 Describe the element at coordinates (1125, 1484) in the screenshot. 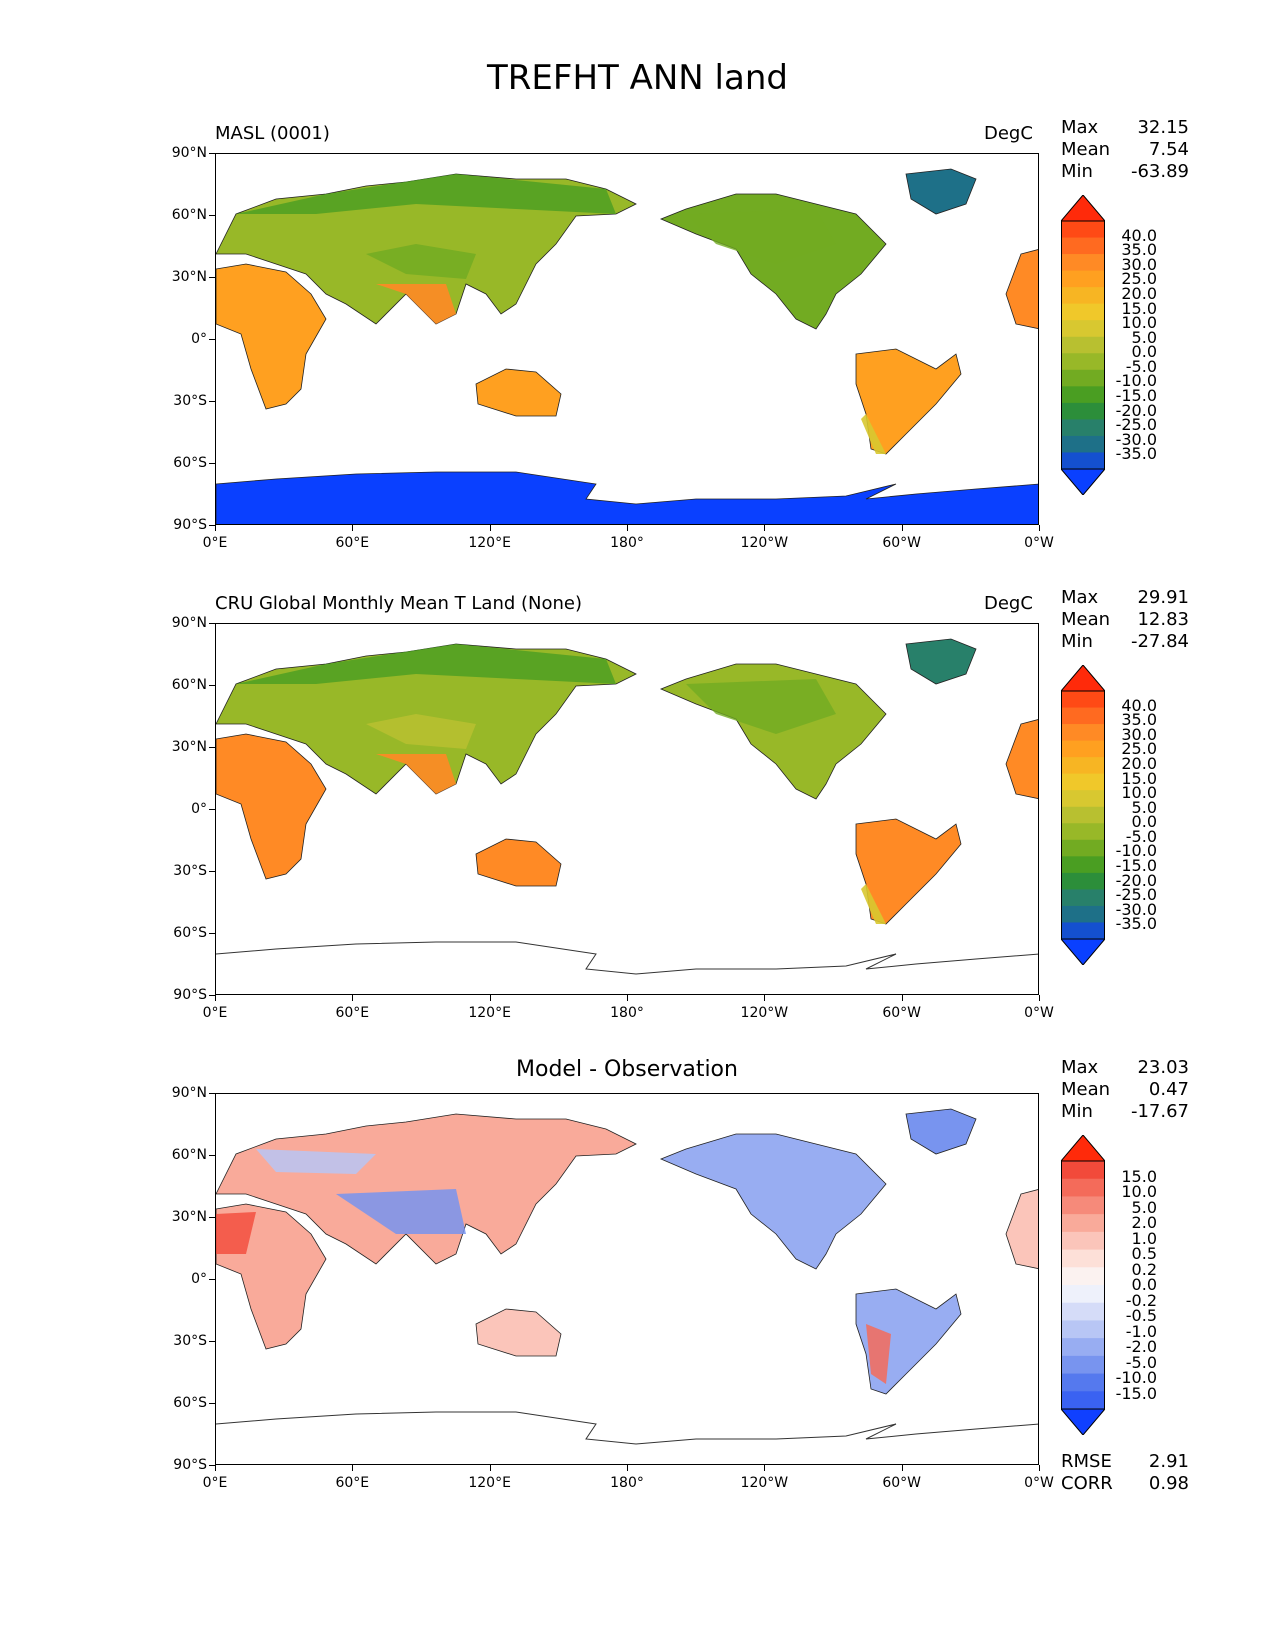

I see `stat-row: CORR 0.98` at that location.